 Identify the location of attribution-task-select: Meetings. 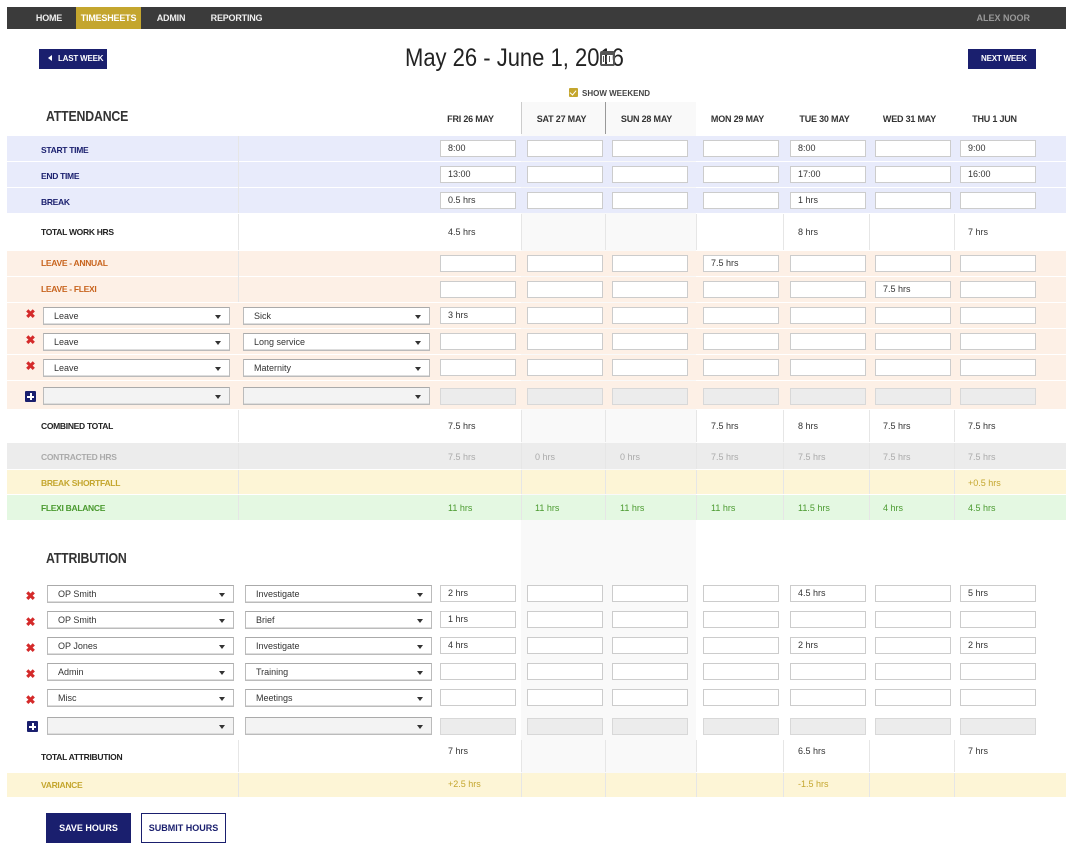
(338, 698).